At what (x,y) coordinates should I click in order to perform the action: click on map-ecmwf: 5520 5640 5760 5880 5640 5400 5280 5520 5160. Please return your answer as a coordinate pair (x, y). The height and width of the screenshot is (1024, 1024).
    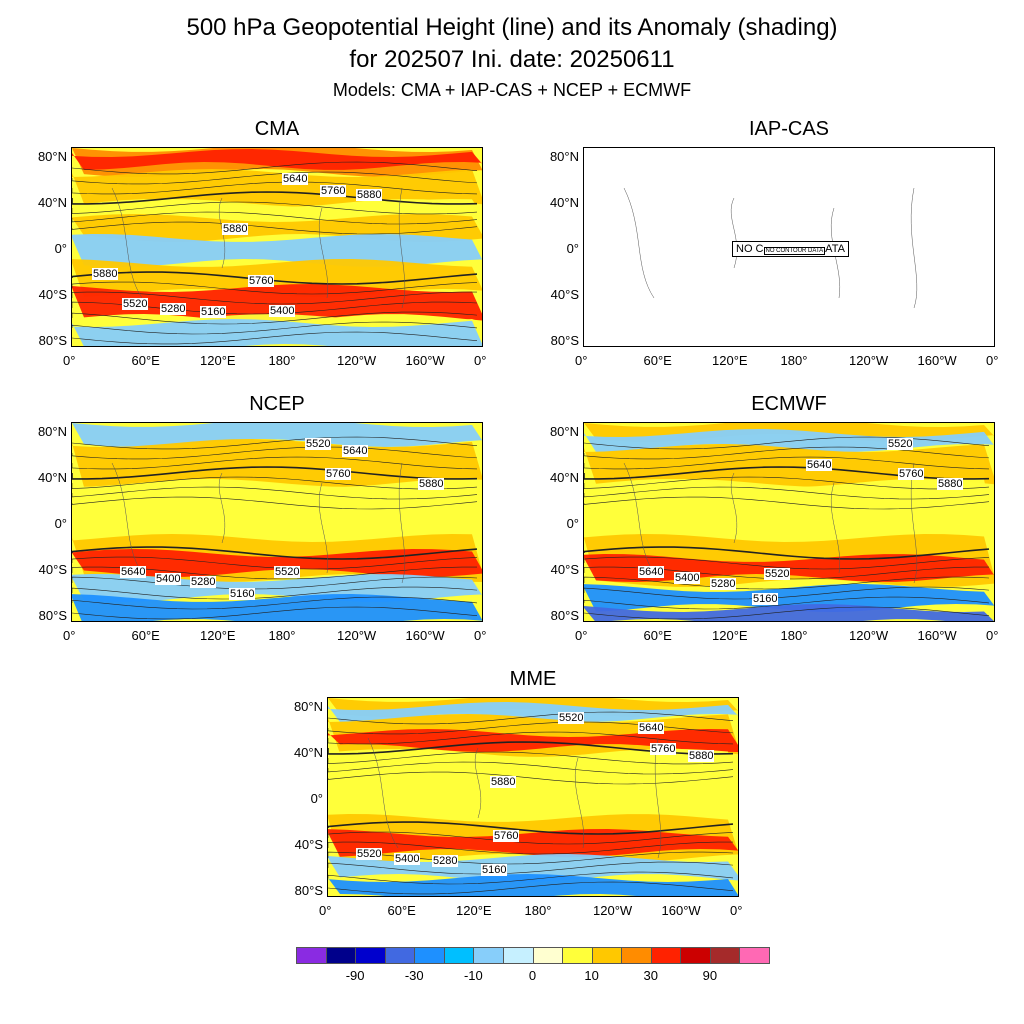
    Looking at the image, I should click on (789, 522).